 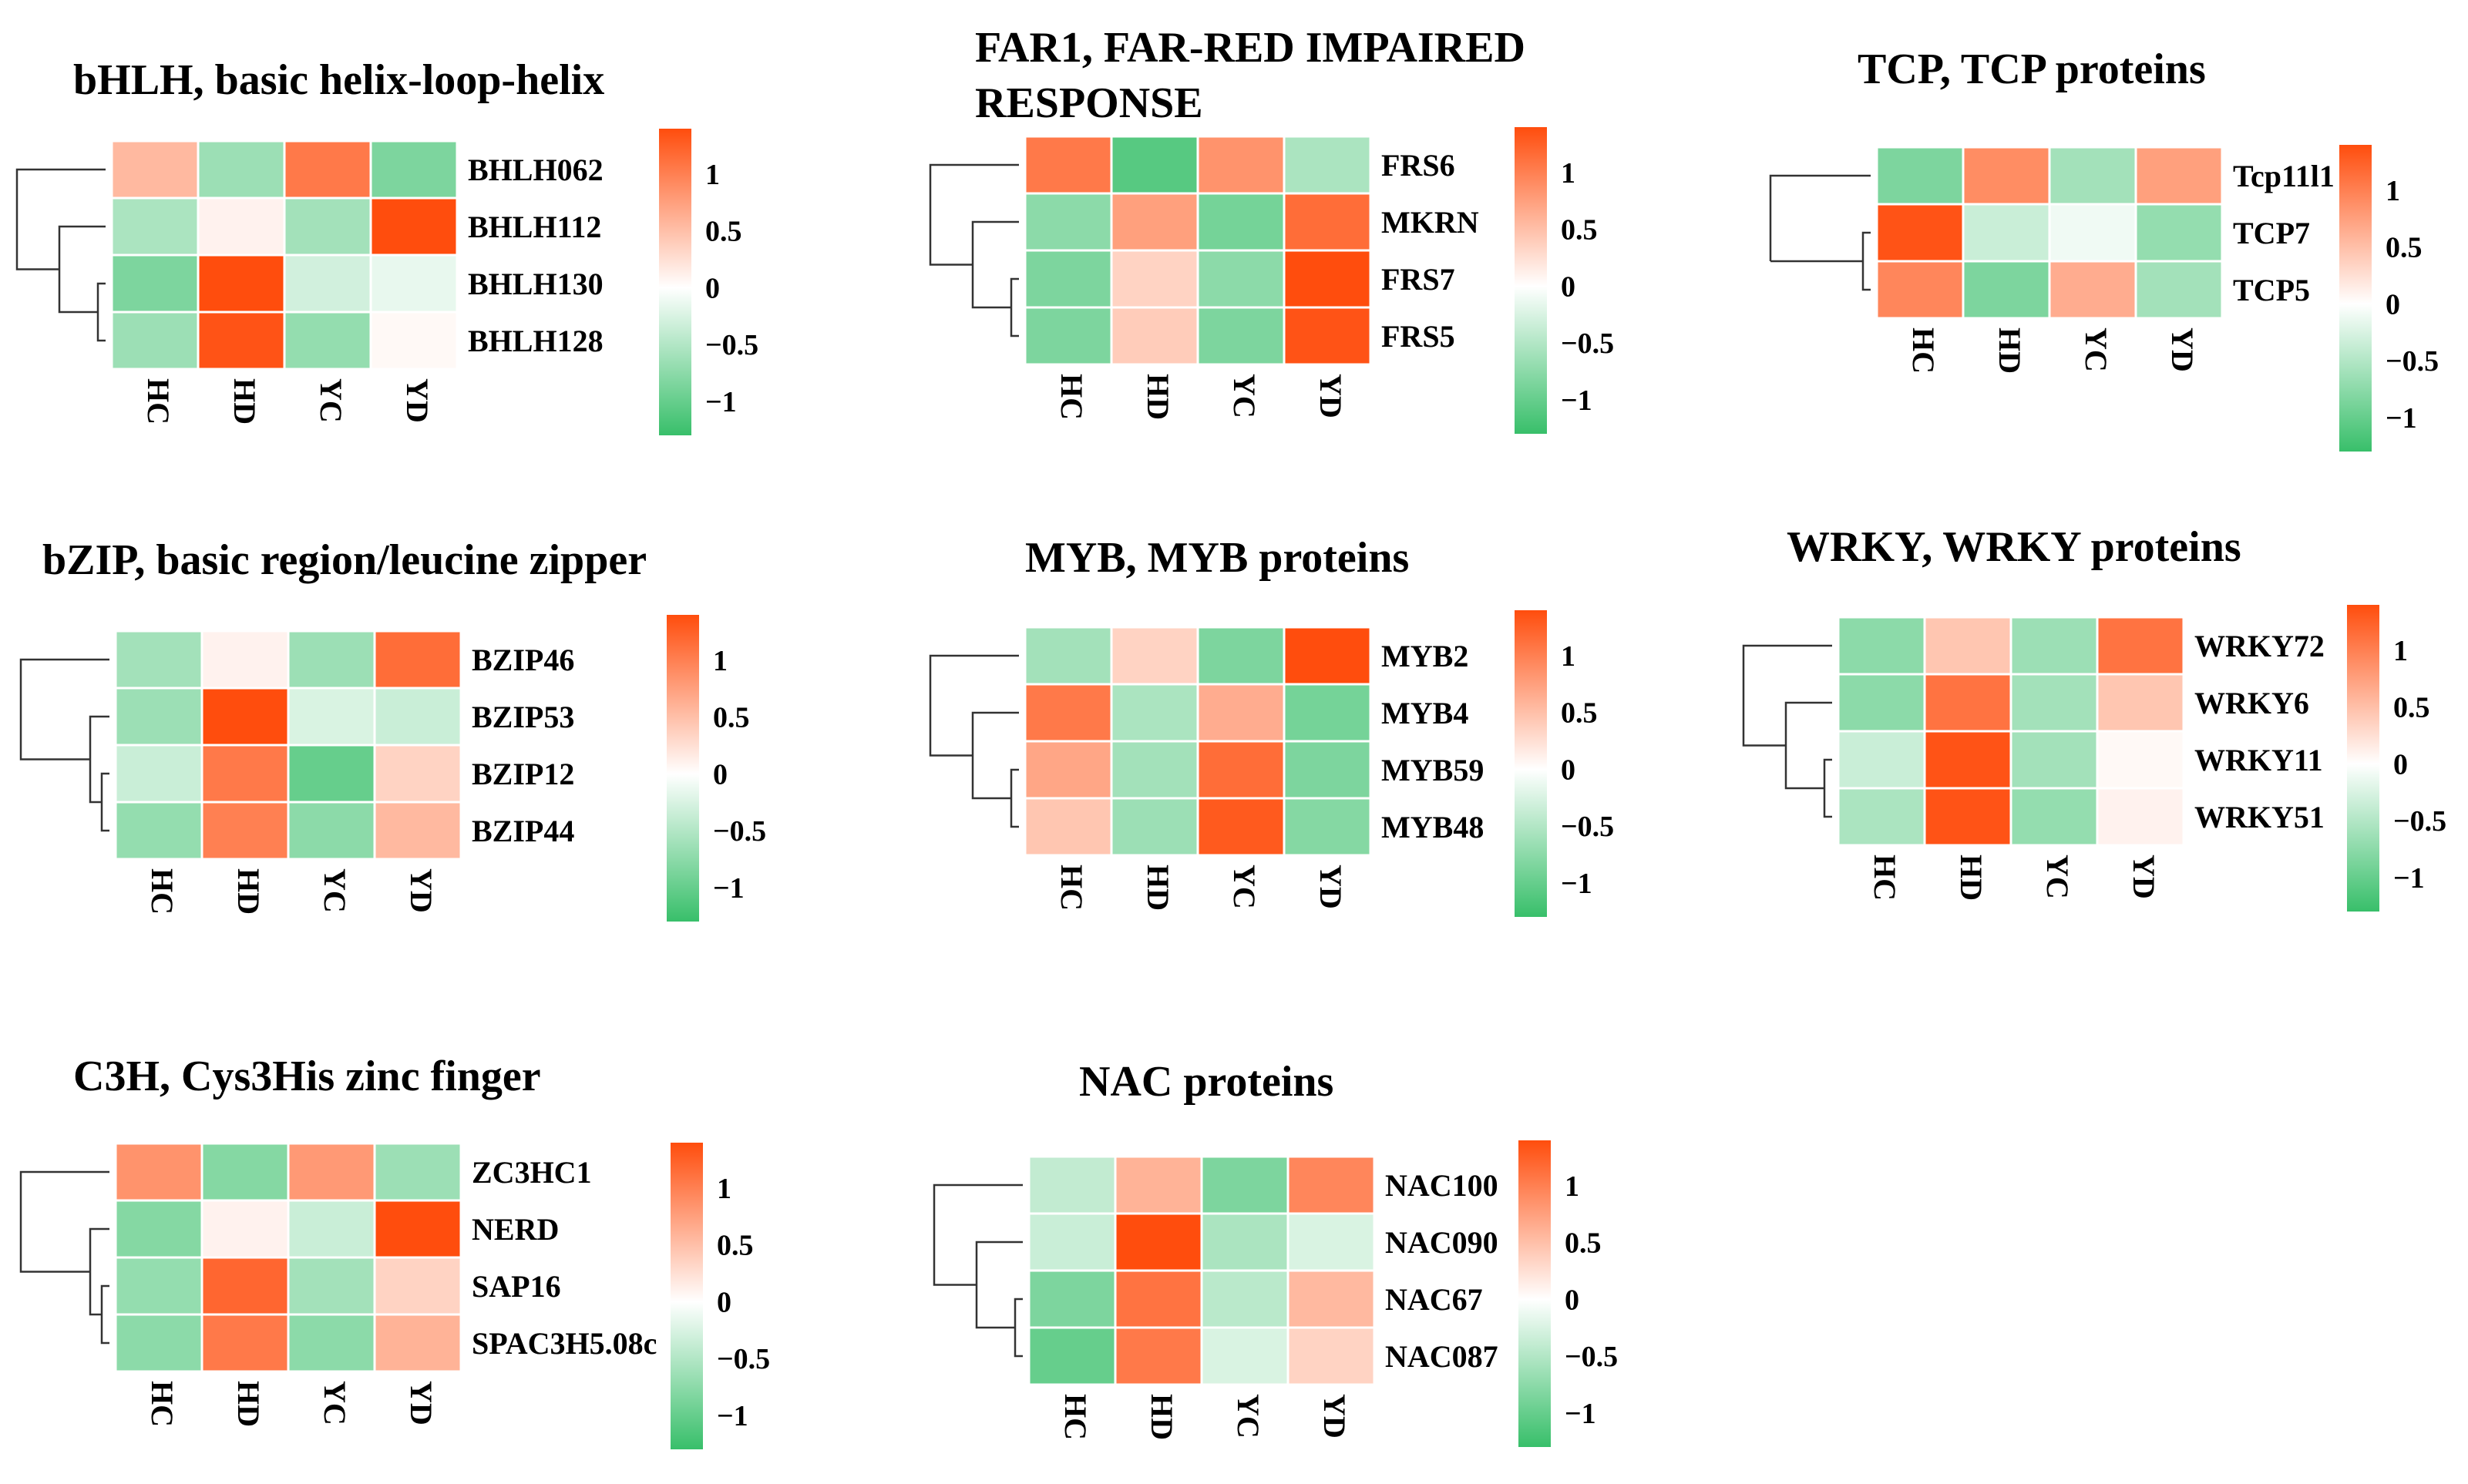 What do you see at coordinates (1424, 713) in the screenshot?
I see `row-label: MYB4` at bounding box center [1424, 713].